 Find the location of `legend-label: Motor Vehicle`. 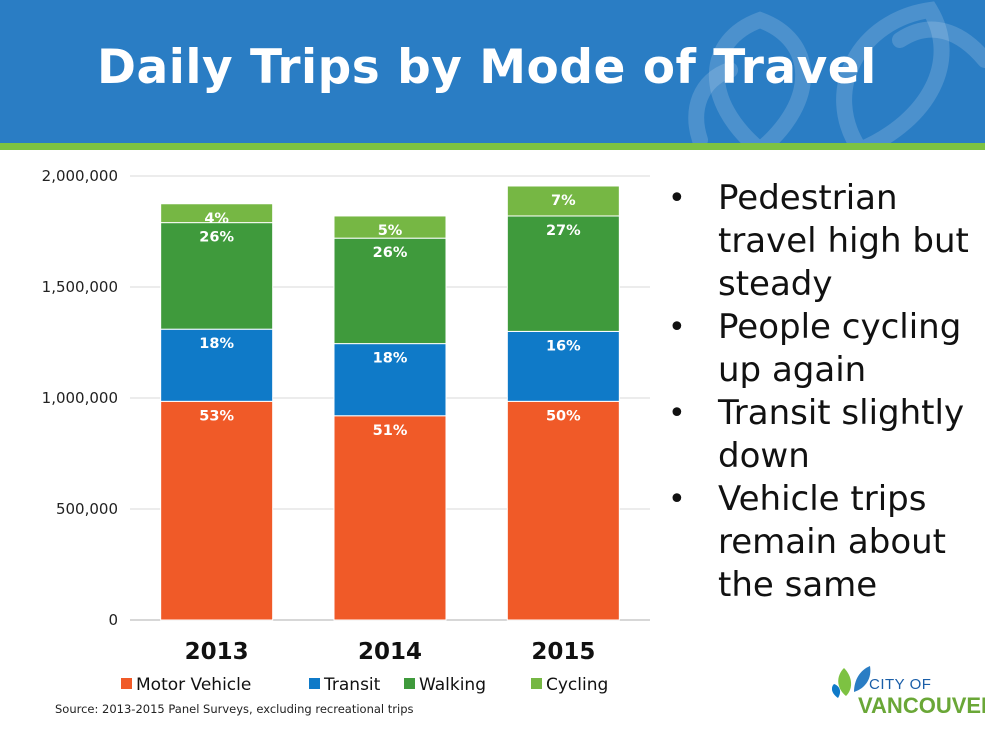

legend-label: Motor Vehicle is located at coordinates (193, 685).